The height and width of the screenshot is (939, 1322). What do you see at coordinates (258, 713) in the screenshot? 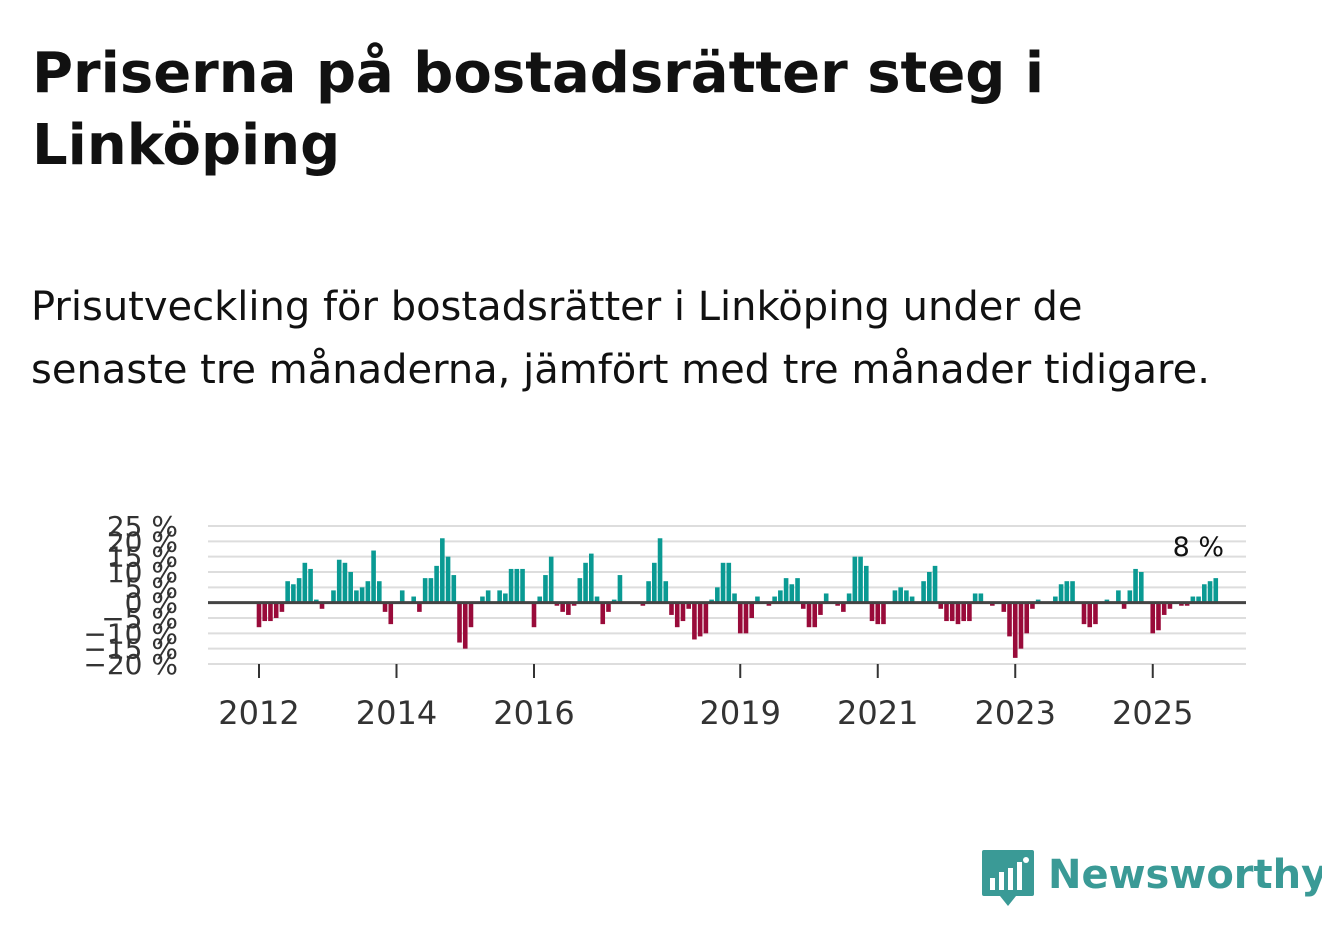
I see `x-tick-label: 2012` at bounding box center [258, 713].